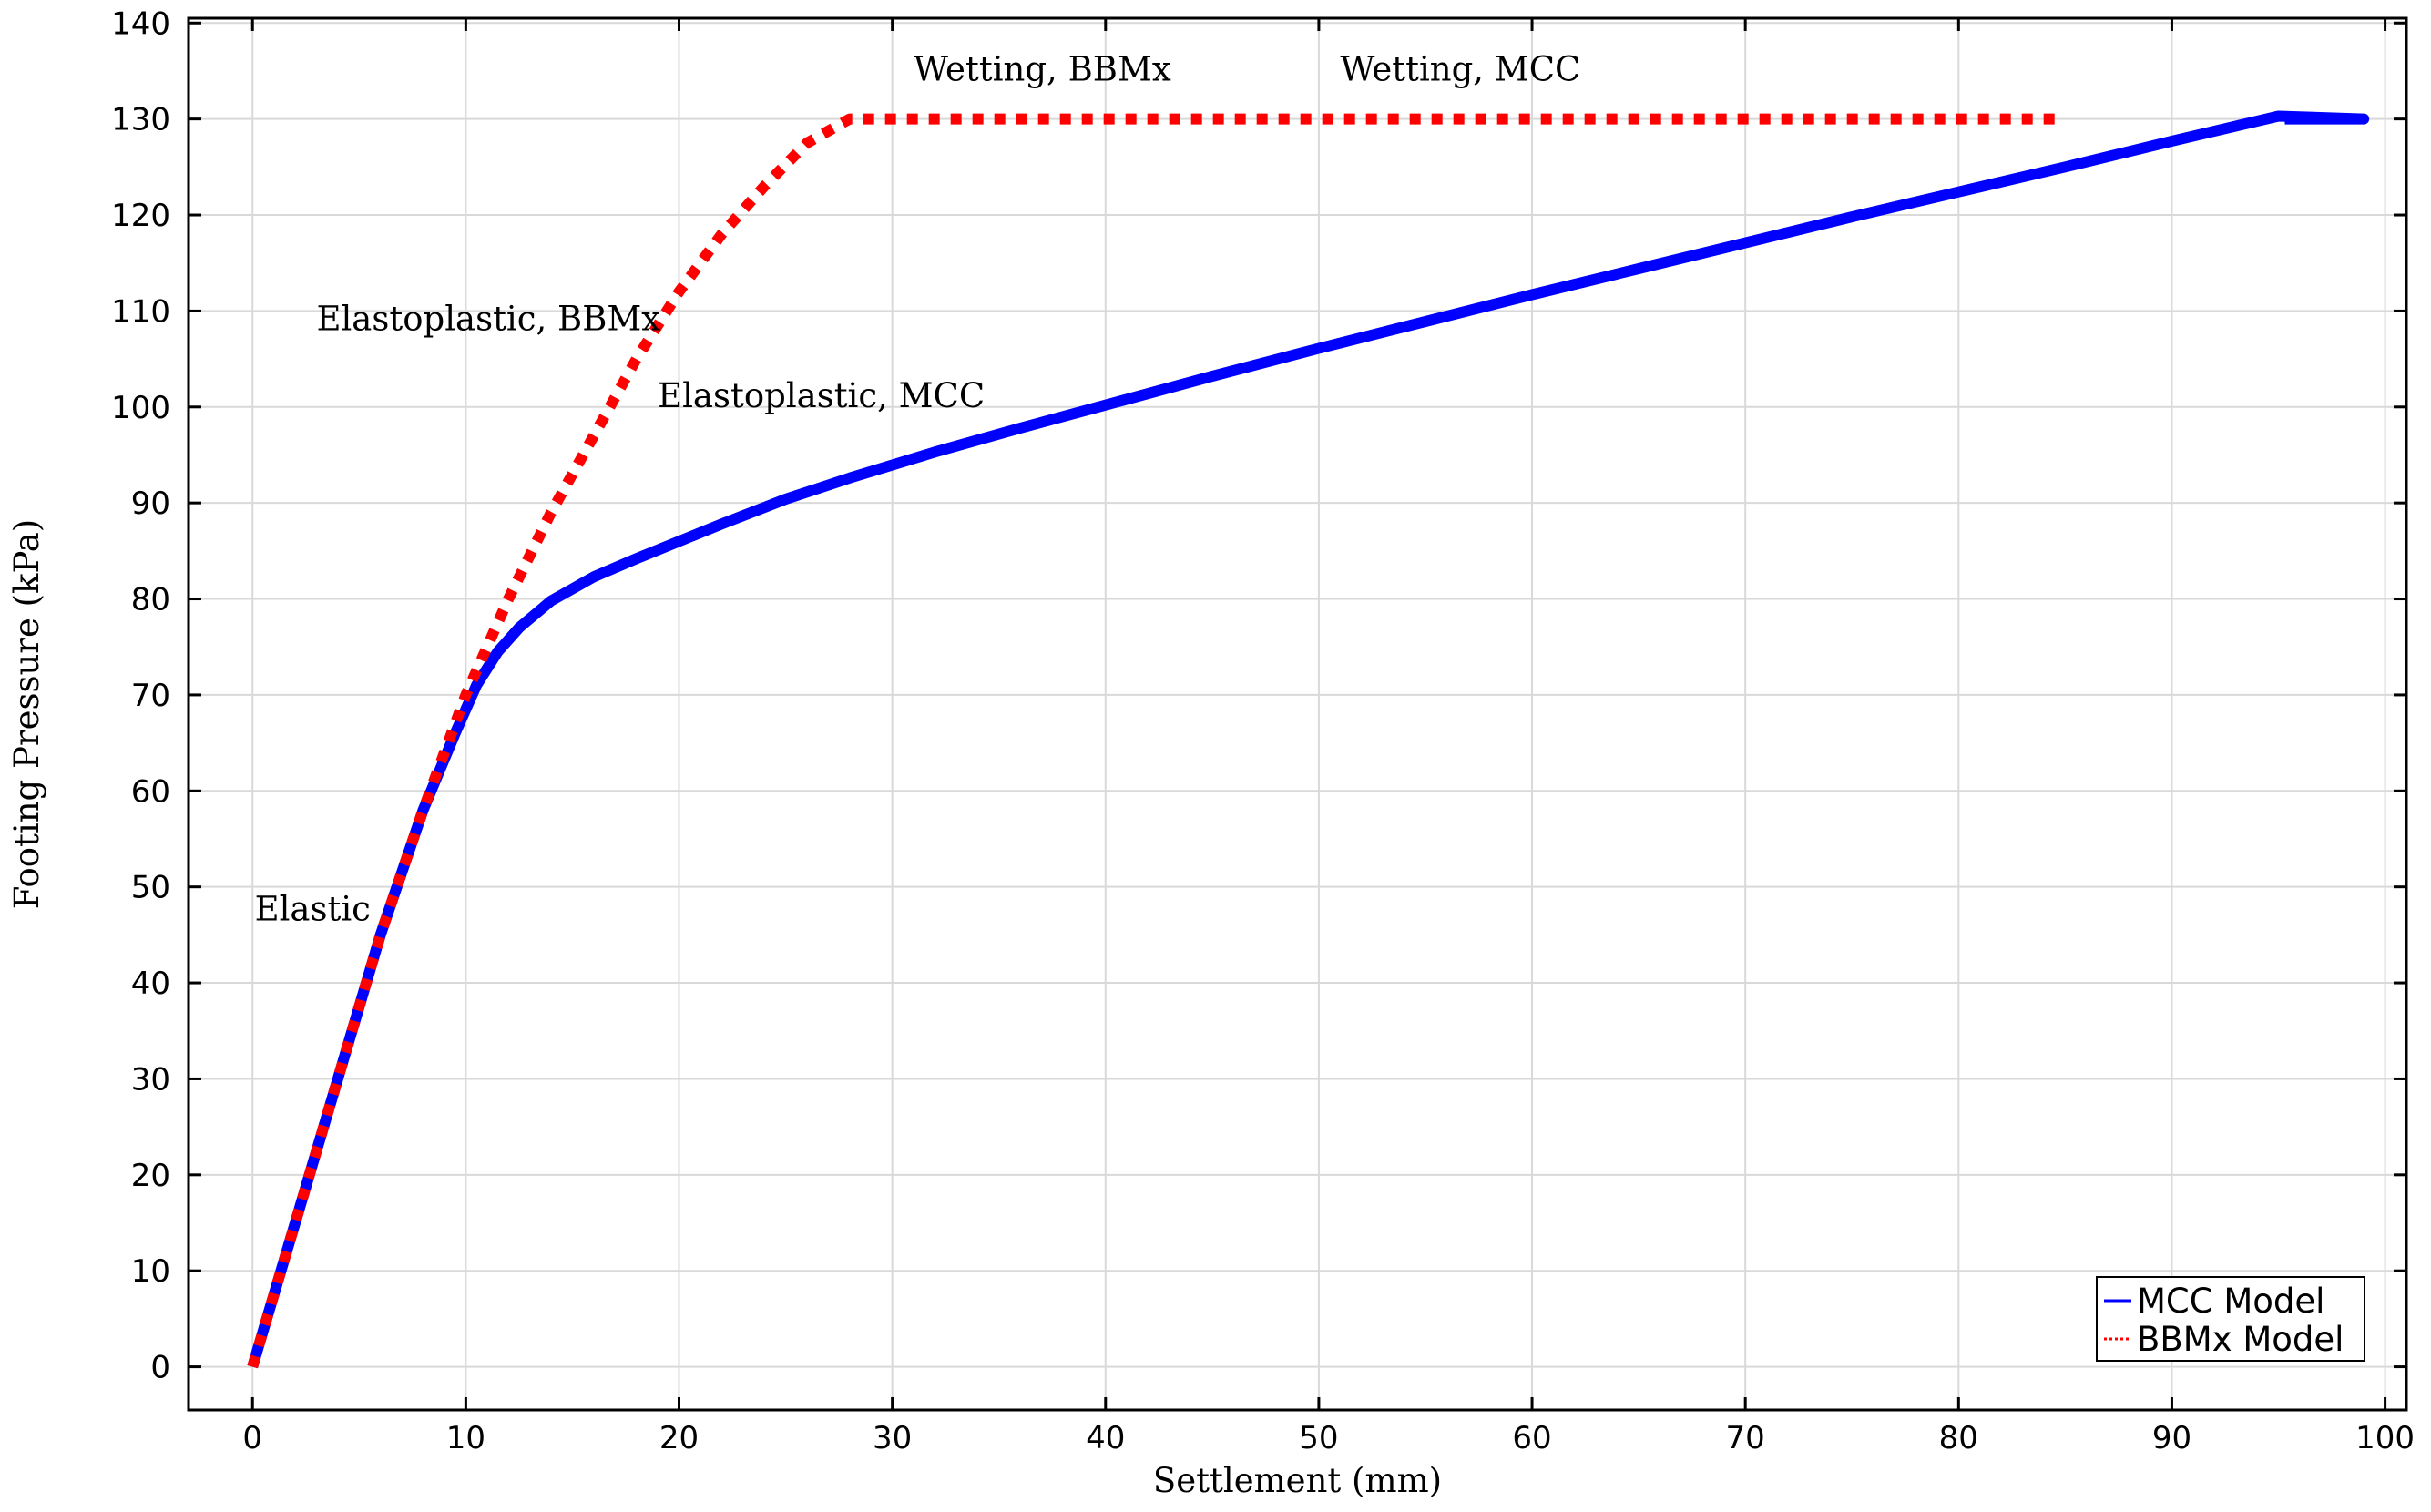 This screenshot has width=2431, height=1512. I want to click on y-tick-label: 20, so click(150, 1176).